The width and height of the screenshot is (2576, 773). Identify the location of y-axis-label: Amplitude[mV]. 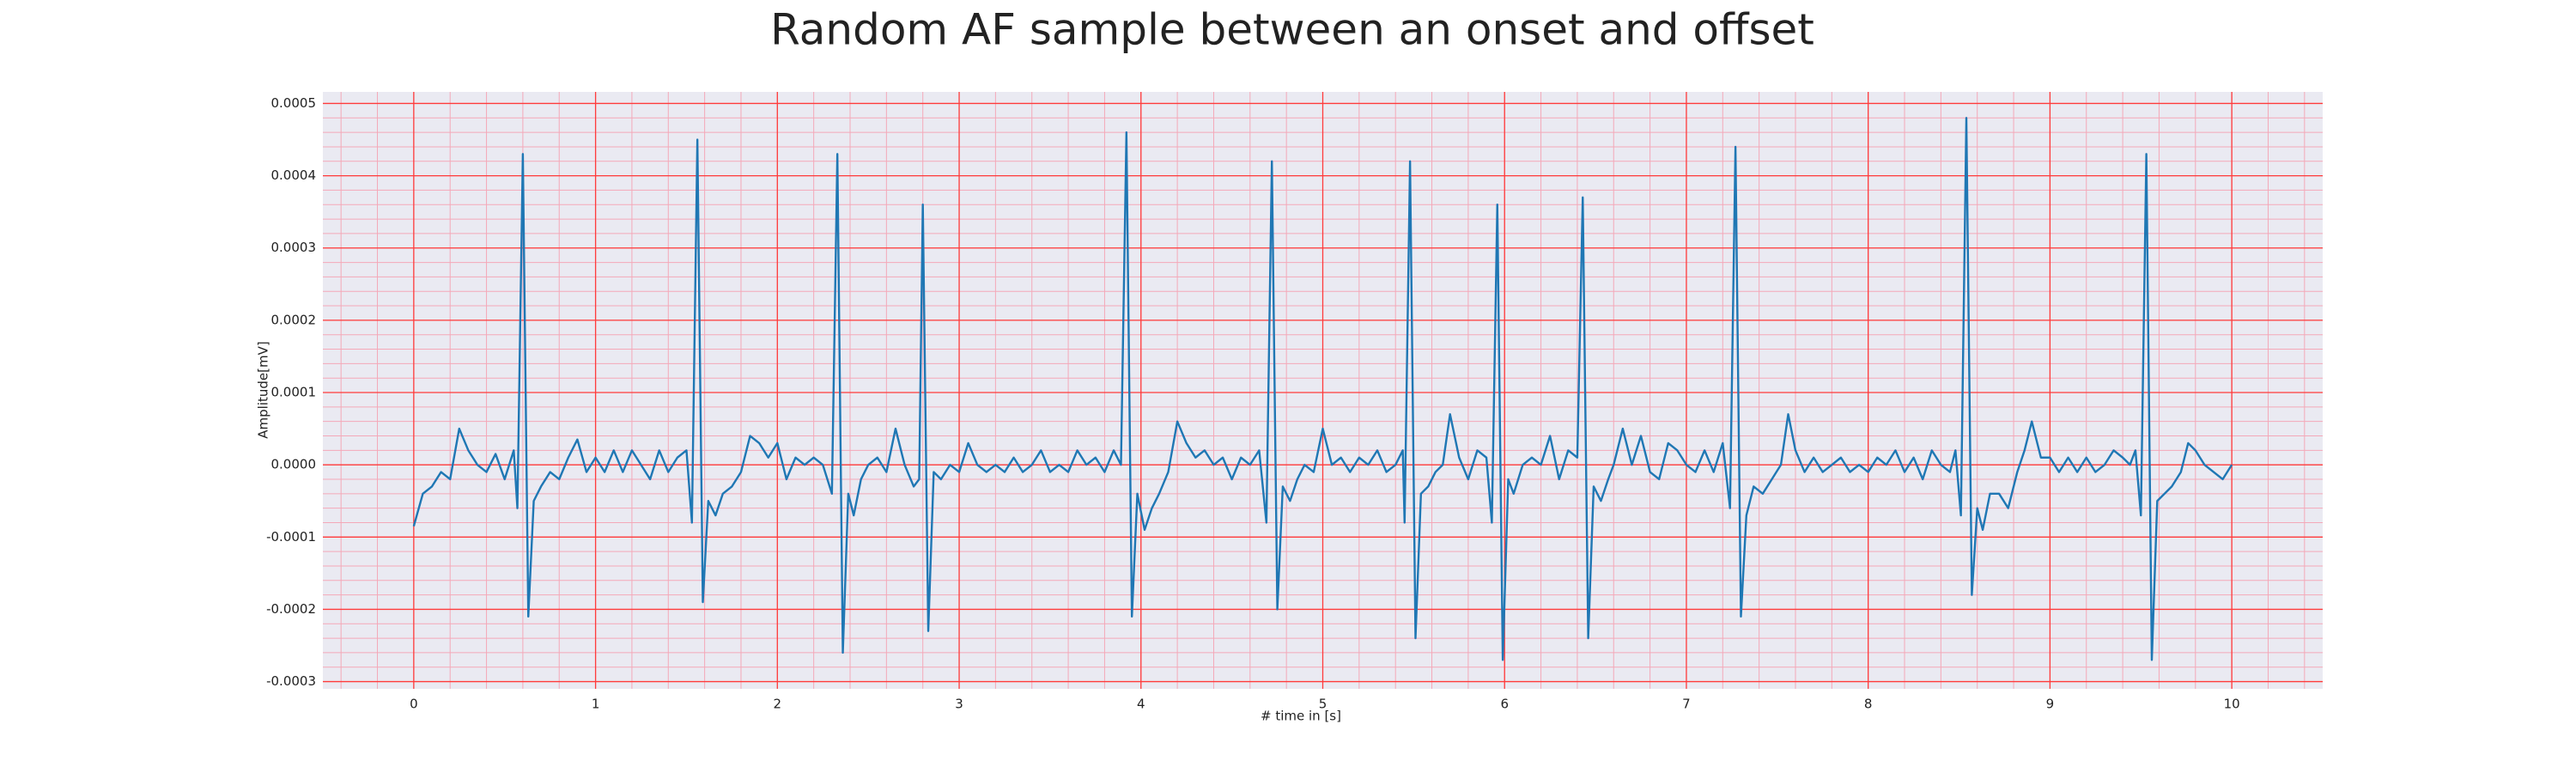
(263, 389).